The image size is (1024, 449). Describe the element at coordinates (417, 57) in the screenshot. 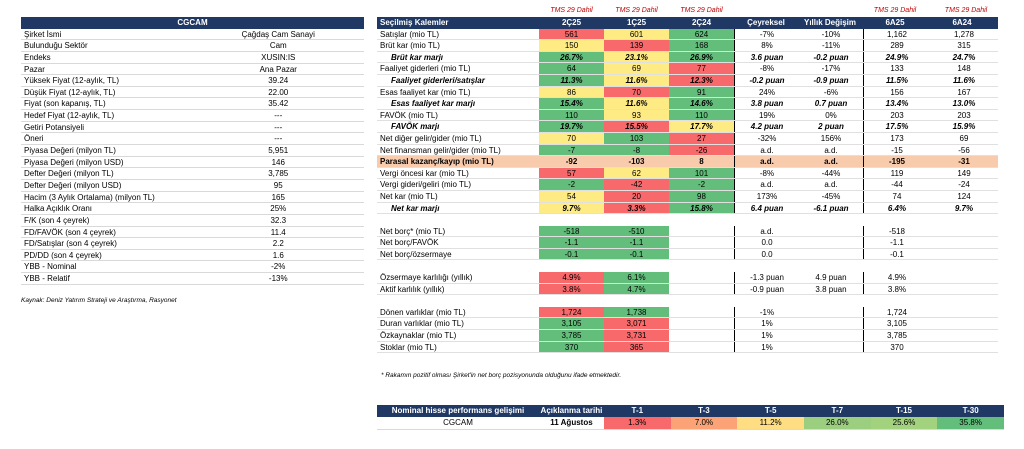

I see `row-label: Brüt kar marjı` at that location.